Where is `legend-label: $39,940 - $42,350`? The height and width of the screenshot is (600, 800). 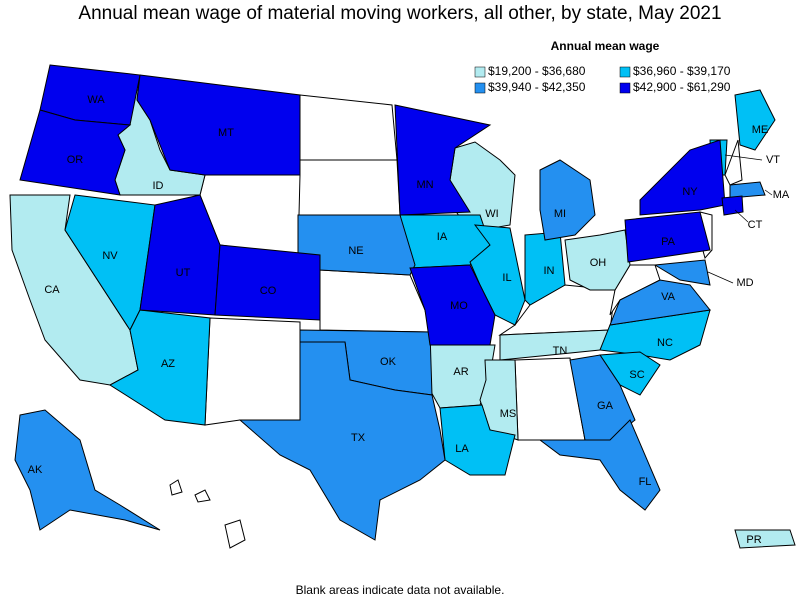
legend-label: $39,940 - $42,350 is located at coordinates (537, 87).